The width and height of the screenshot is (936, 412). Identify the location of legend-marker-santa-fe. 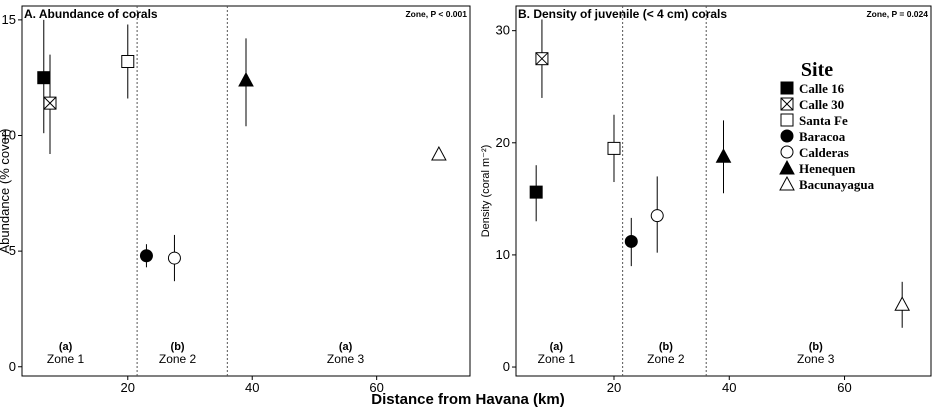
(787, 120).